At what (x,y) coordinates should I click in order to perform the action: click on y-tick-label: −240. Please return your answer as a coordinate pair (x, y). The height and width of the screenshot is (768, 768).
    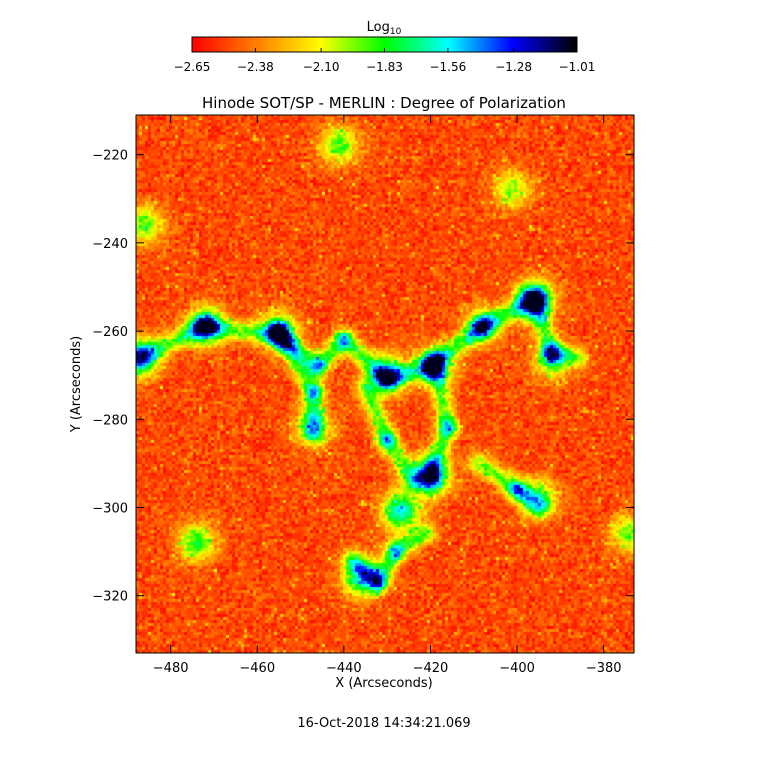
    Looking at the image, I should click on (110, 244).